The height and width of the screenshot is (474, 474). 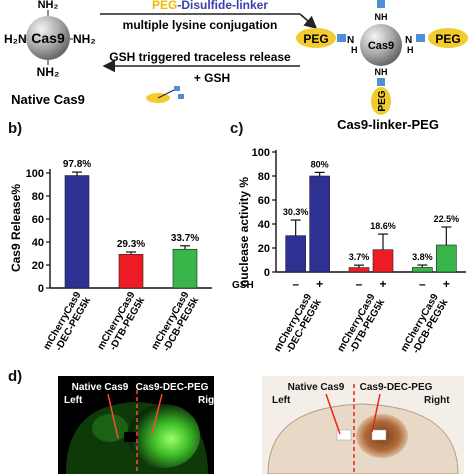 What do you see at coordinates (408, 40) in the screenshot?
I see `right-n-label: N` at bounding box center [408, 40].